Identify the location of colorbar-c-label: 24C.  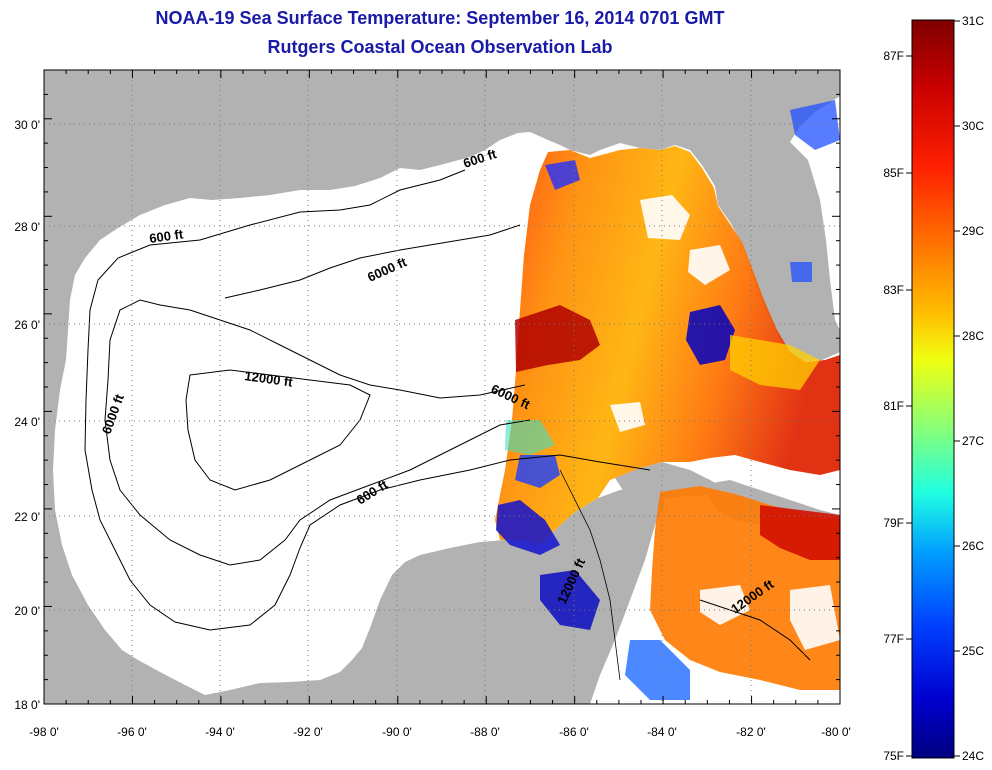
(973, 756).